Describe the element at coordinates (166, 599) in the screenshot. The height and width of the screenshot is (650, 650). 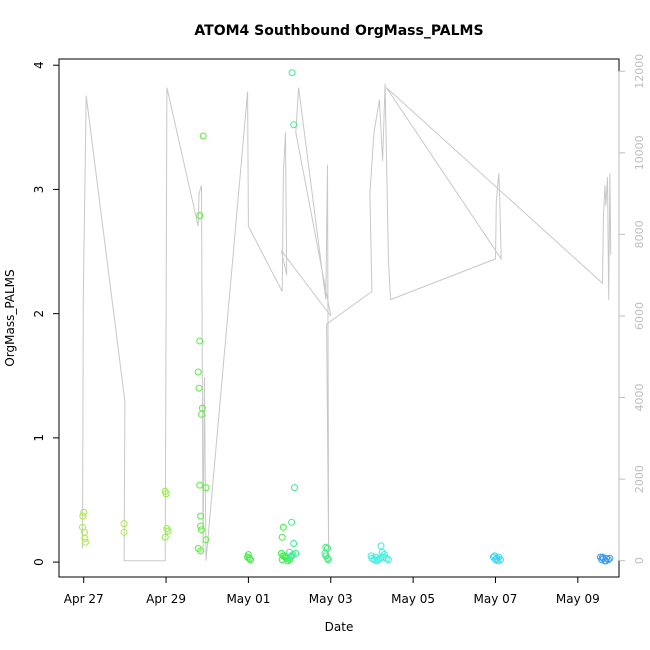
I see `x-tick-label: Apr 29` at that location.